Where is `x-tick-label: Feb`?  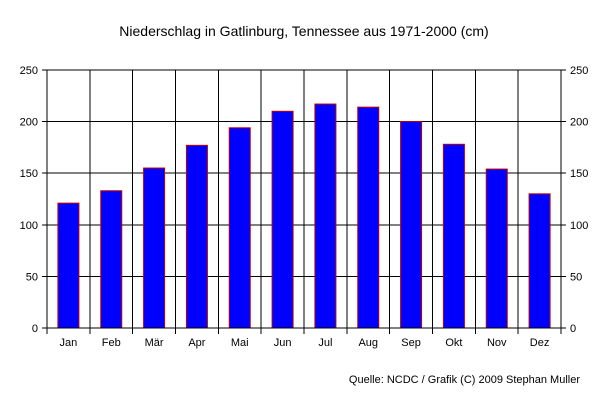
x-tick-label: Feb is located at coordinates (111, 343).